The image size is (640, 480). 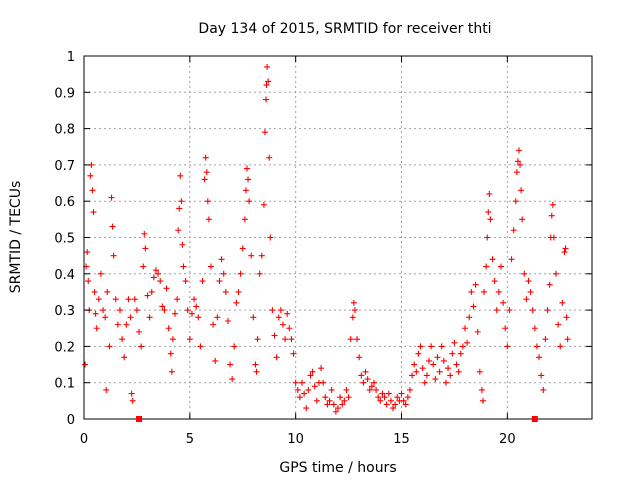 What do you see at coordinates (507, 439) in the screenshot?
I see `x-tick-label: 20` at bounding box center [507, 439].